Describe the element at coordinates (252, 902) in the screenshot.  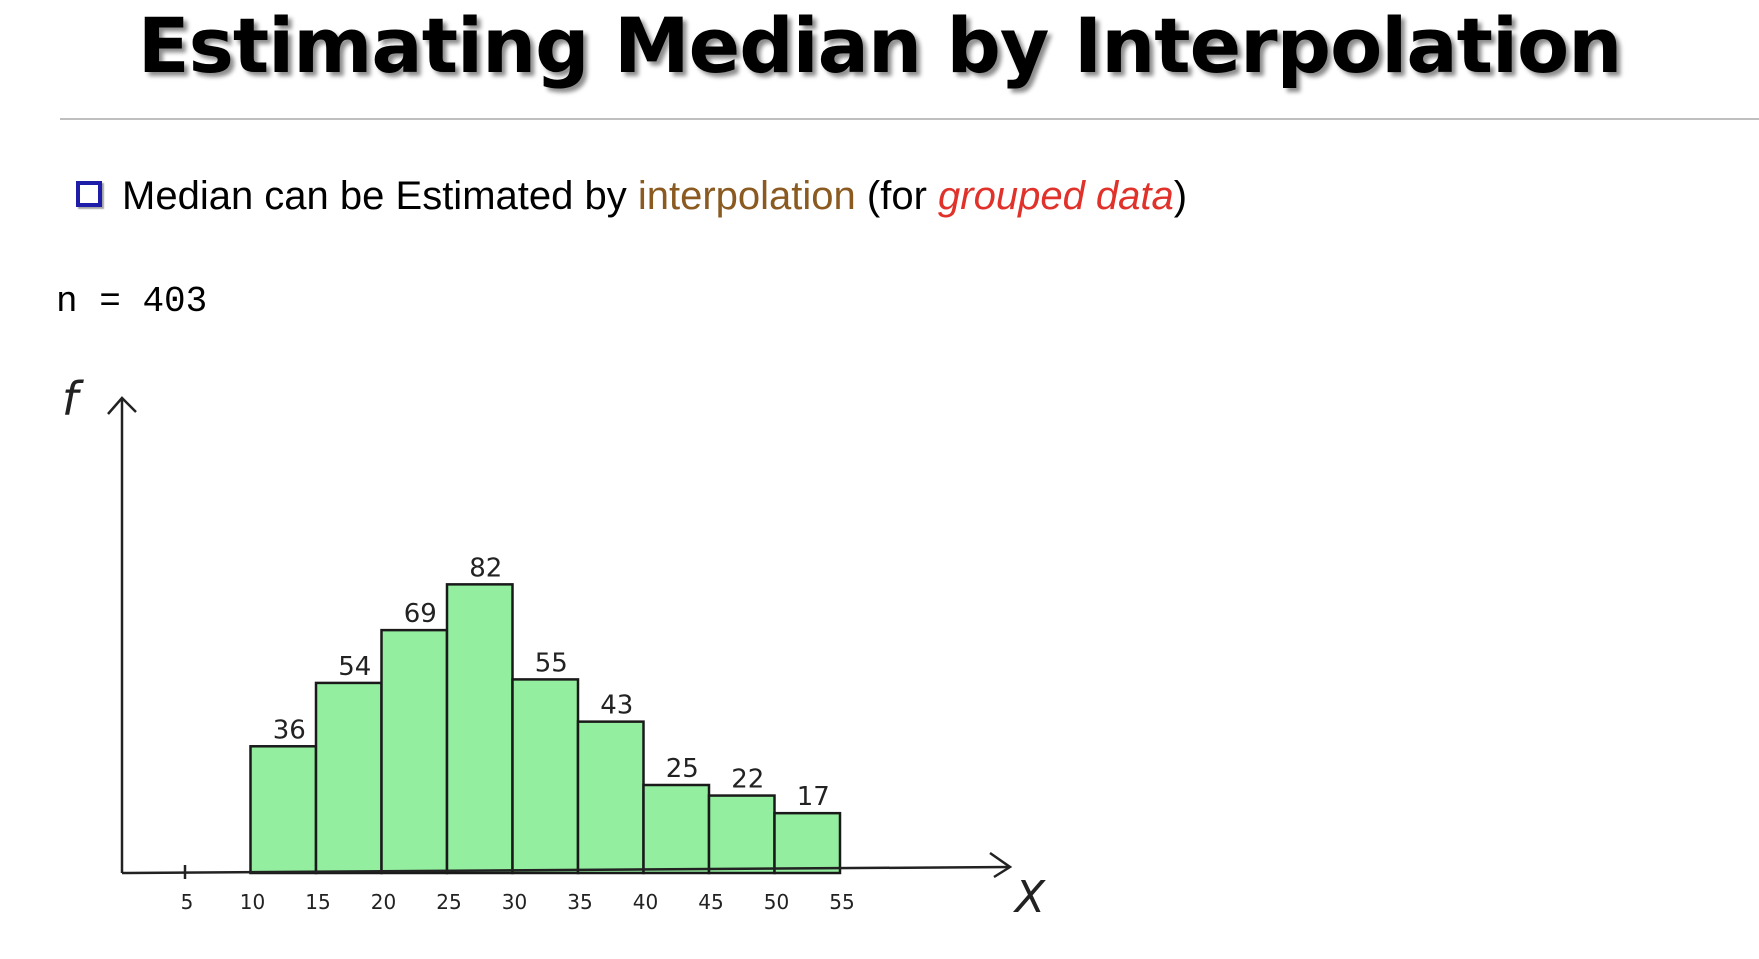
I see `x-tick-label: 10` at that location.